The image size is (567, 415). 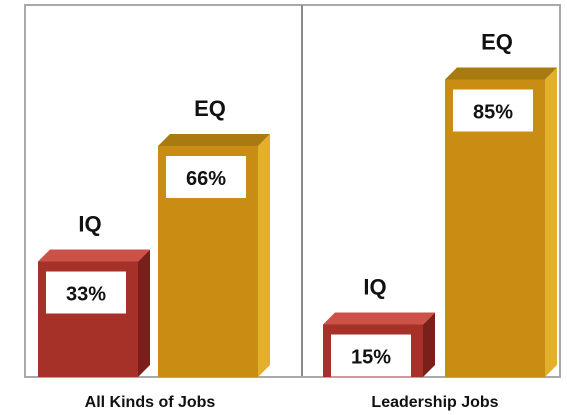 I want to click on bar-top-eq-all-kinds-of-jobs, so click(x=214, y=140).